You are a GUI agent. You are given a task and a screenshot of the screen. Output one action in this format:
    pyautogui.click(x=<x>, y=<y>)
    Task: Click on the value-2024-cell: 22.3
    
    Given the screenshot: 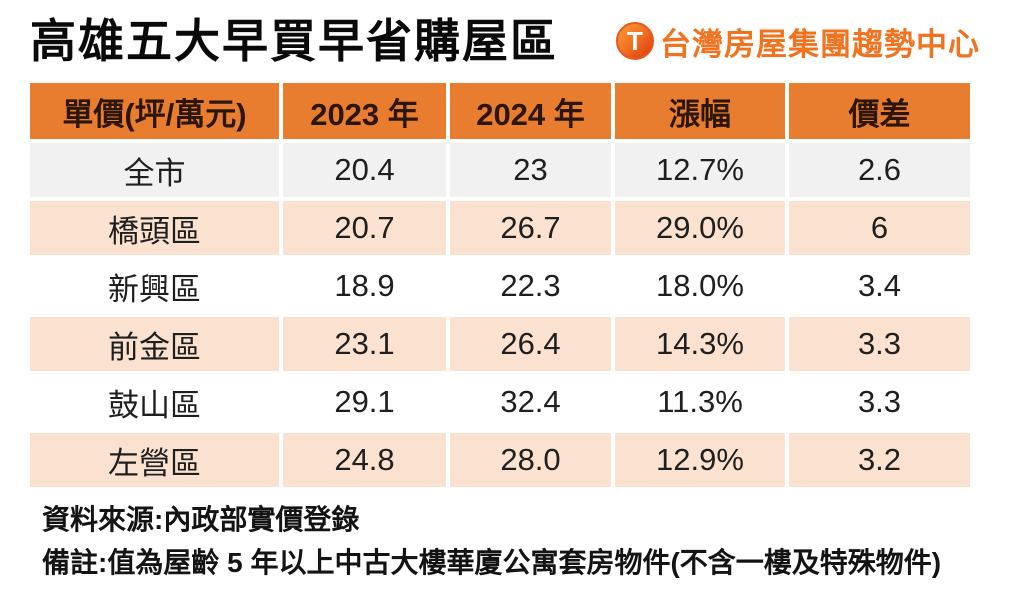 What is the action you would take?
    pyautogui.click(x=530, y=286)
    